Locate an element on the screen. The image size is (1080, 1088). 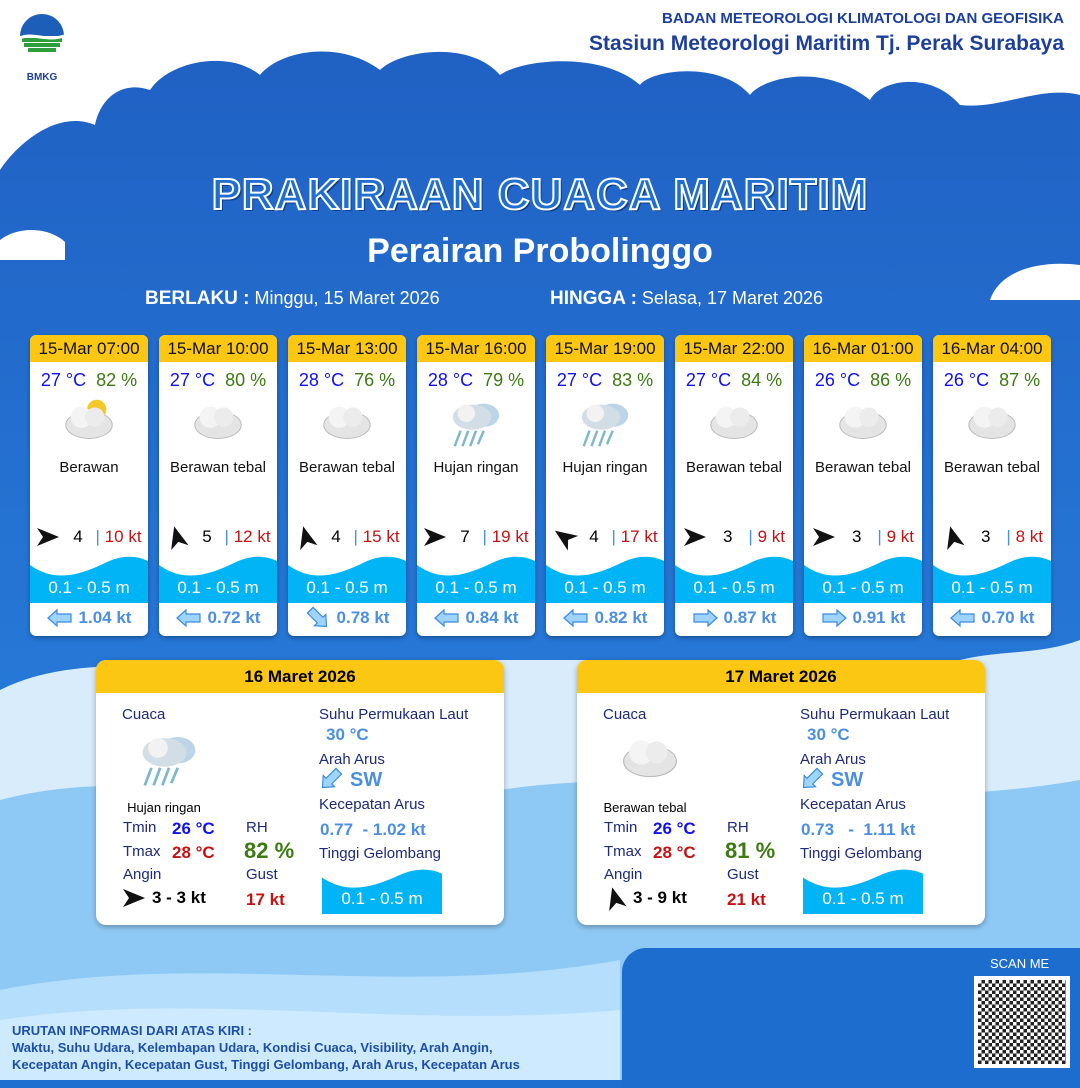
current-speed: 0.87 kt is located at coordinates (750, 617).